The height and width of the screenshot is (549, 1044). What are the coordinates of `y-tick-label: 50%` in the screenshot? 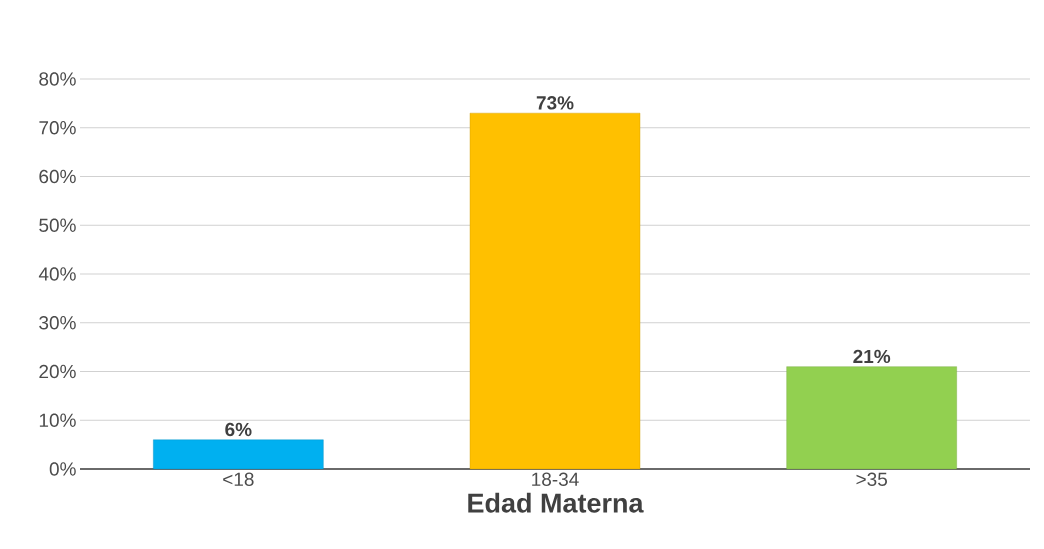 It's located at (57, 225).